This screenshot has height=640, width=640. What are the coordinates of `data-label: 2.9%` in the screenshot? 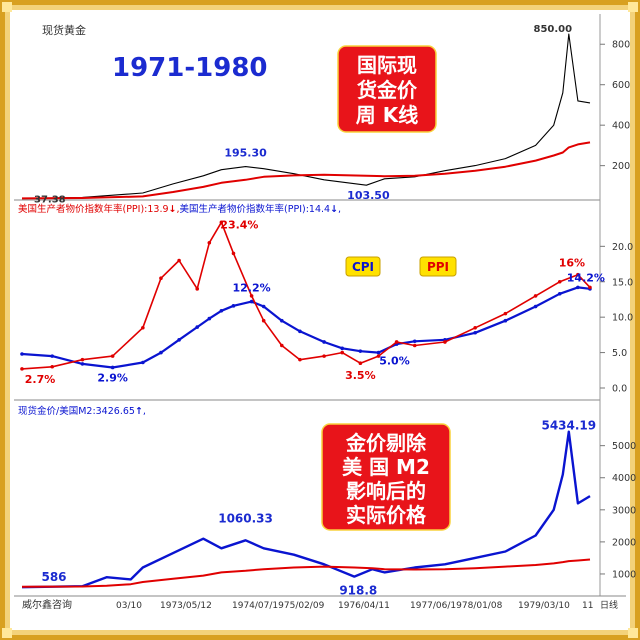 It's located at (112, 377).